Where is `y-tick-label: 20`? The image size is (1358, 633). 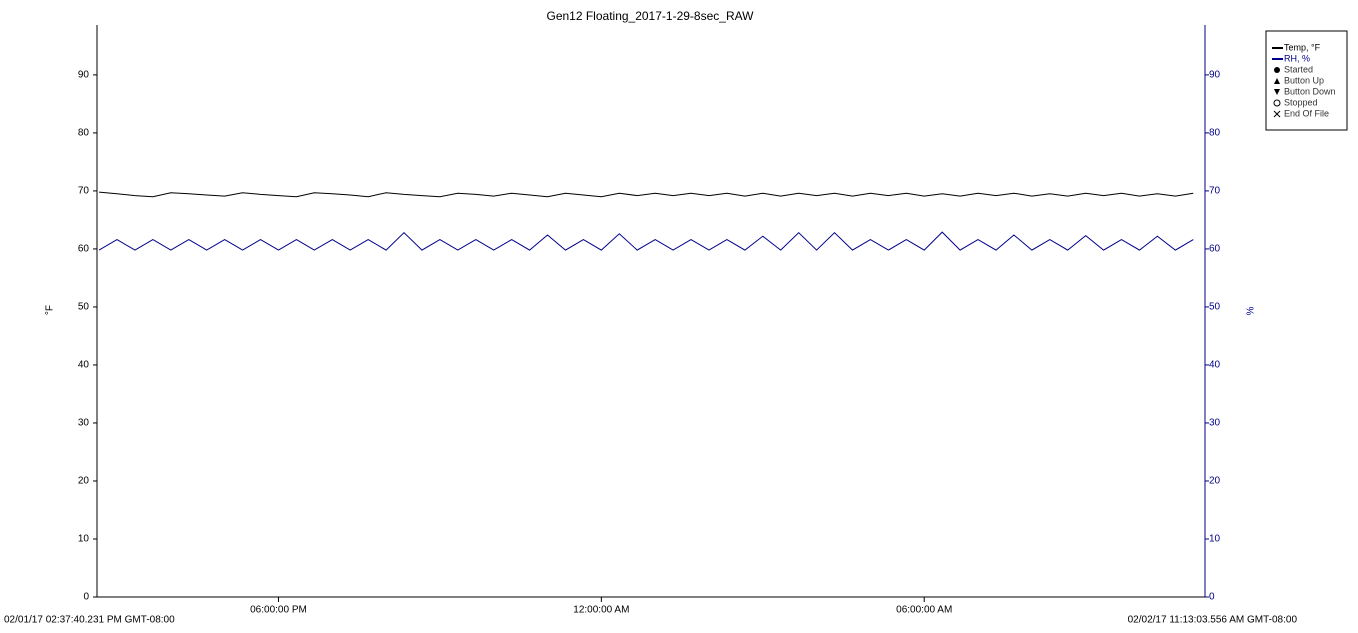 y-tick-label: 20 is located at coordinates (84, 481).